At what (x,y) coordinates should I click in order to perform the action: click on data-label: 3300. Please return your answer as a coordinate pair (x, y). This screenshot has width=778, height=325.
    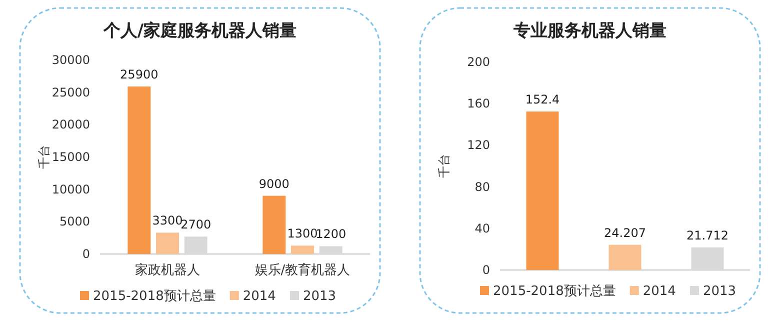
    Looking at the image, I should click on (167, 221).